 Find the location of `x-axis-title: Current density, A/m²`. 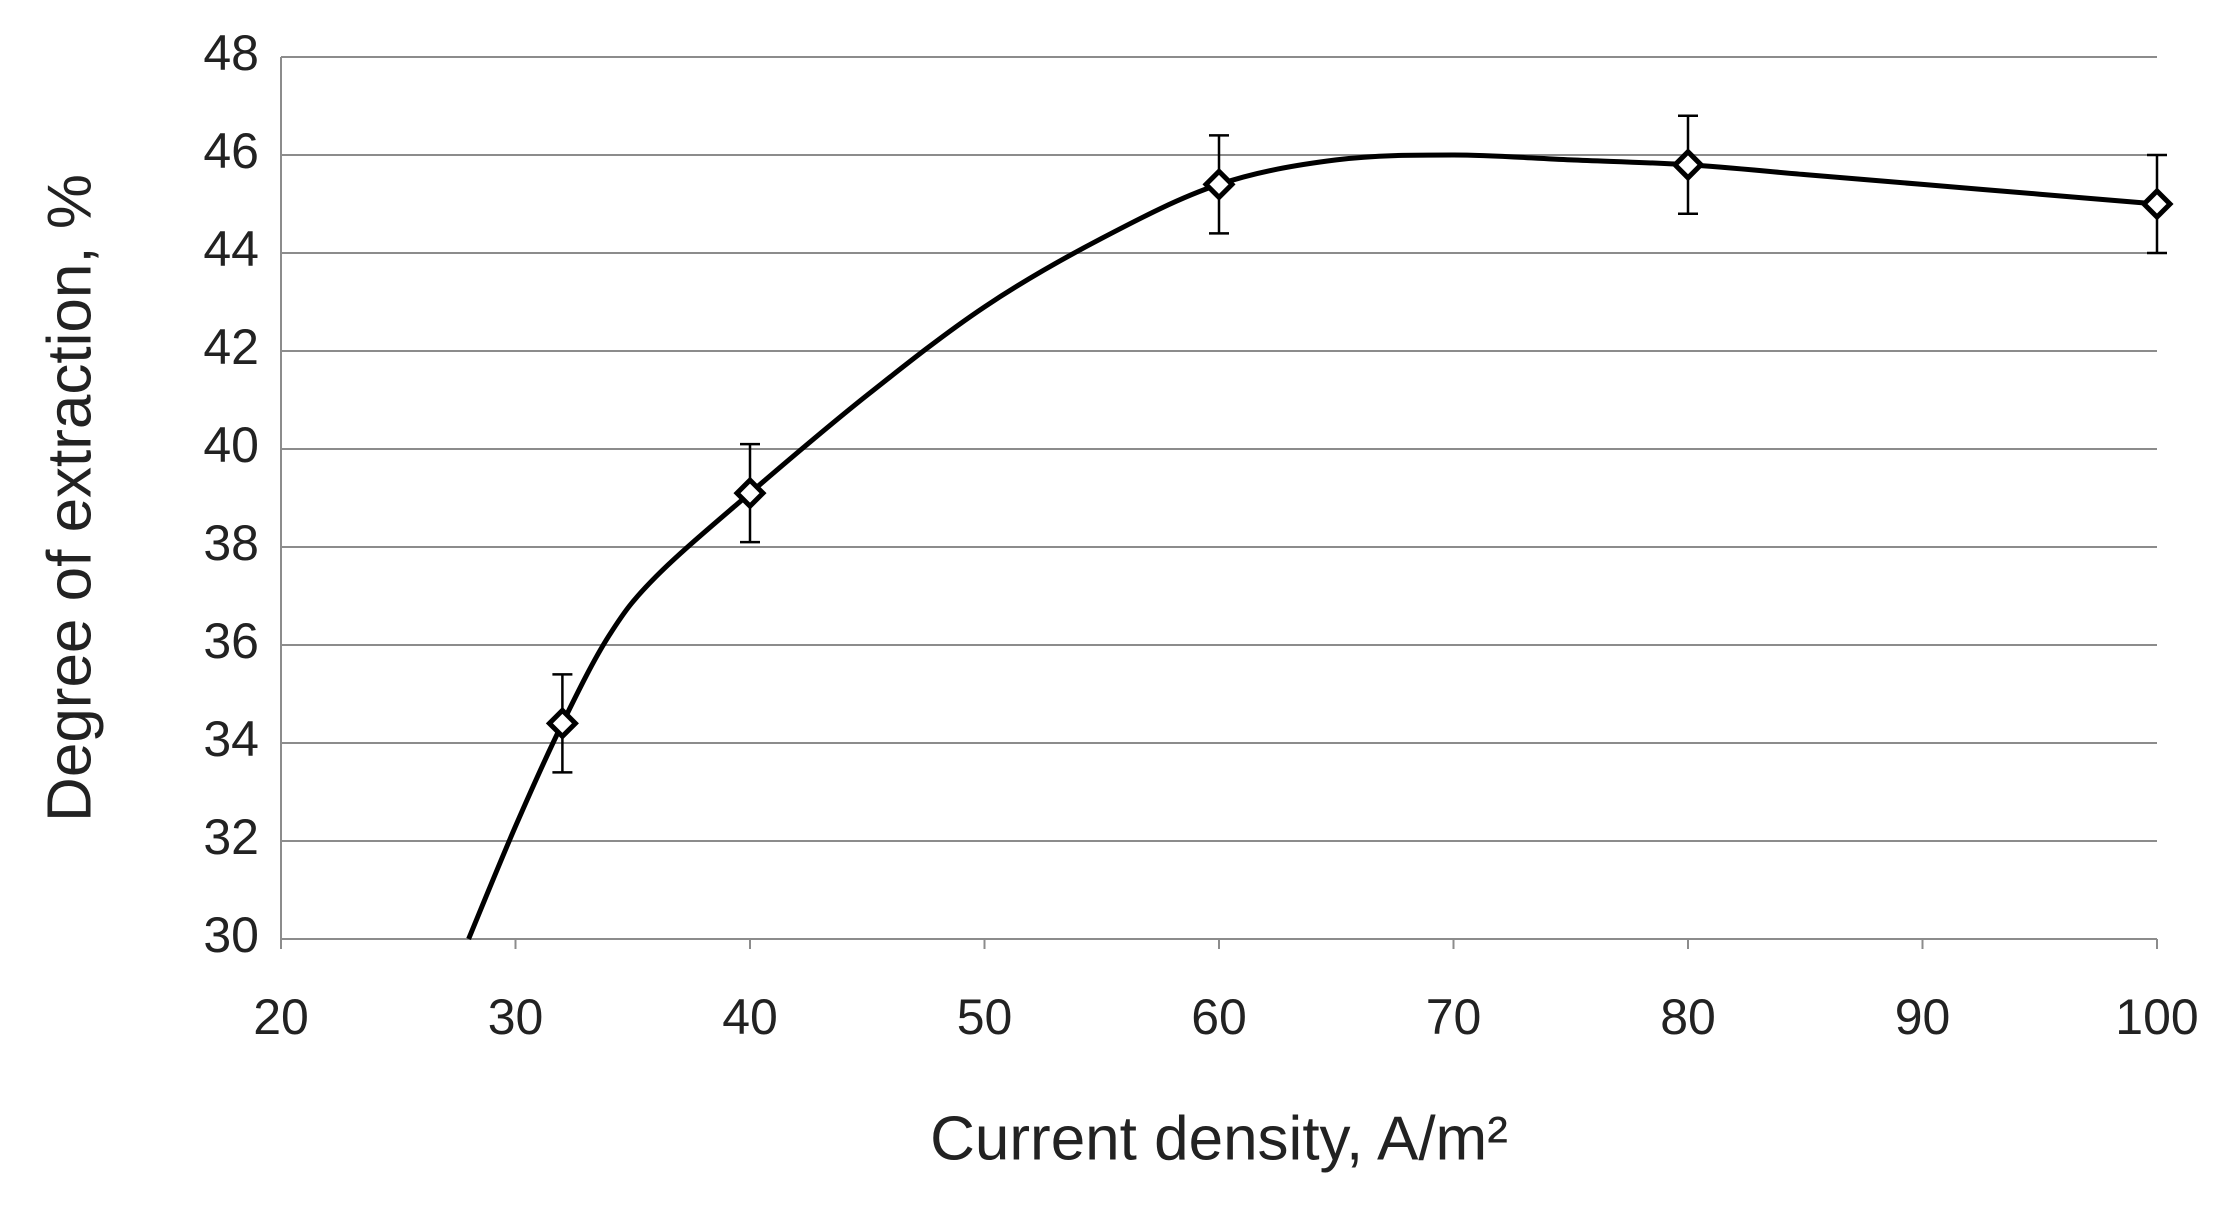

x-axis-title: Current density, A/m² is located at coordinates (1219, 1138).